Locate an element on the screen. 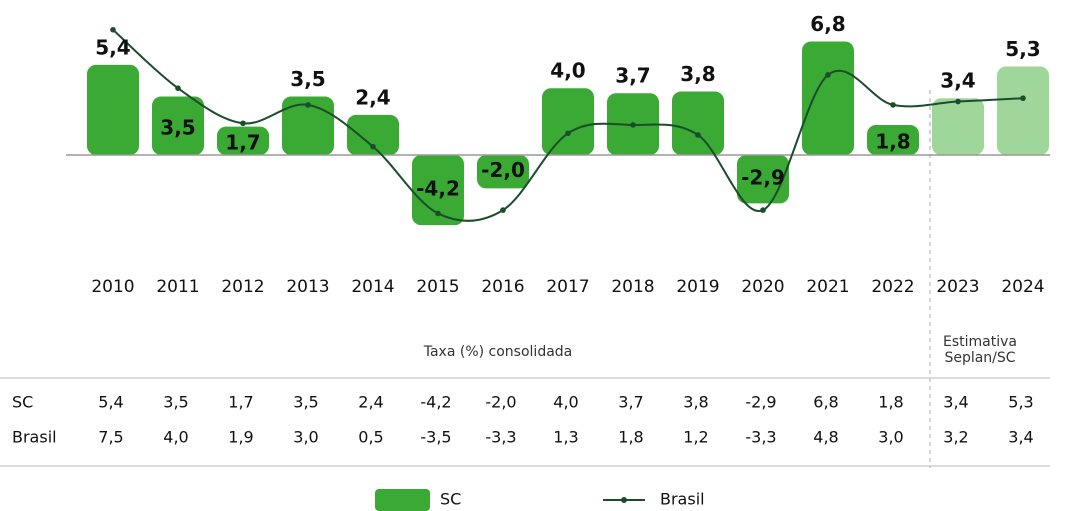 The height and width of the screenshot is (511, 1065). table-cell: 5,4 is located at coordinates (110, 402).